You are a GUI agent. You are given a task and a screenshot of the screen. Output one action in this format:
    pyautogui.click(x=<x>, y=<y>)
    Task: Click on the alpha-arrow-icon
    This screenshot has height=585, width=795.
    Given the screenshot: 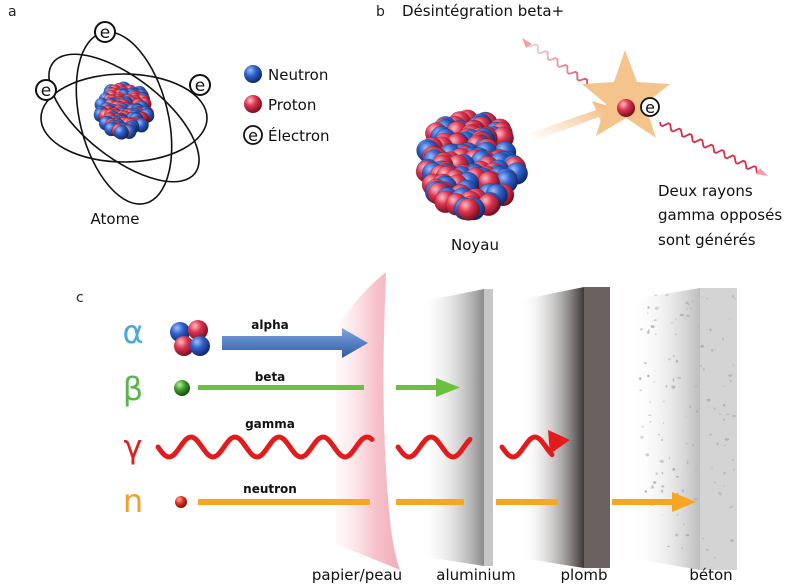 What is the action you would take?
    pyautogui.click(x=295, y=343)
    